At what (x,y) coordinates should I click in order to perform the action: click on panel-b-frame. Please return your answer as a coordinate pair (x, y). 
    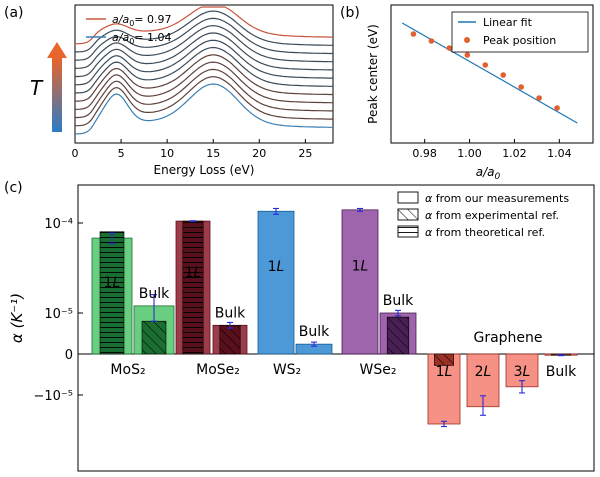
    Looking at the image, I should click on (492, 74).